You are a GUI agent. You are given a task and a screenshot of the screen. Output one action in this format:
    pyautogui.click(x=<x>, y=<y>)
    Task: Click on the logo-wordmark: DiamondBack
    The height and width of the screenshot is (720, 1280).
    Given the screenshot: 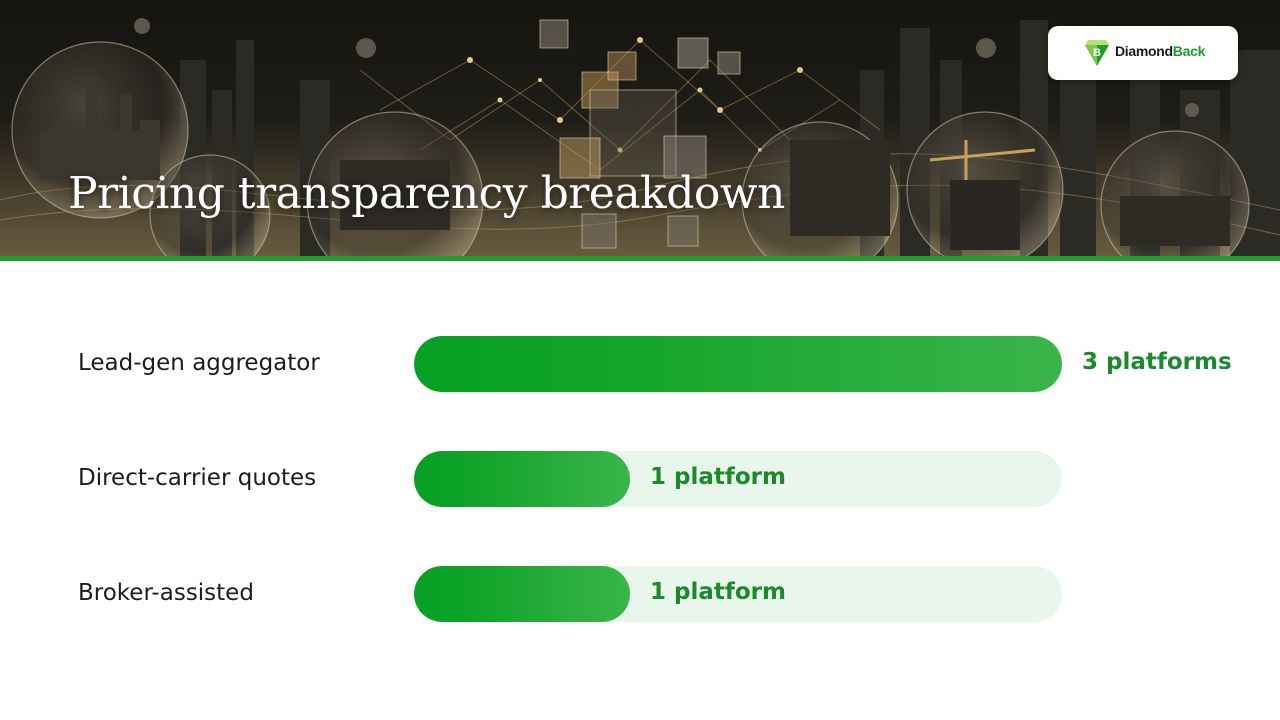 What is the action you would take?
    pyautogui.click(x=1160, y=51)
    